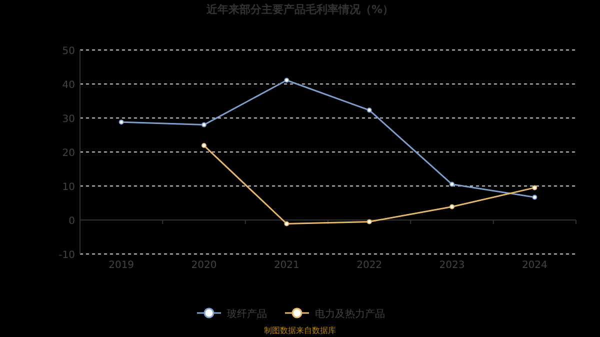 The width and height of the screenshot is (600, 337). What do you see at coordinates (452, 265) in the screenshot?
I see `x-tick-label: 2023` at bounding box center [452, 265].